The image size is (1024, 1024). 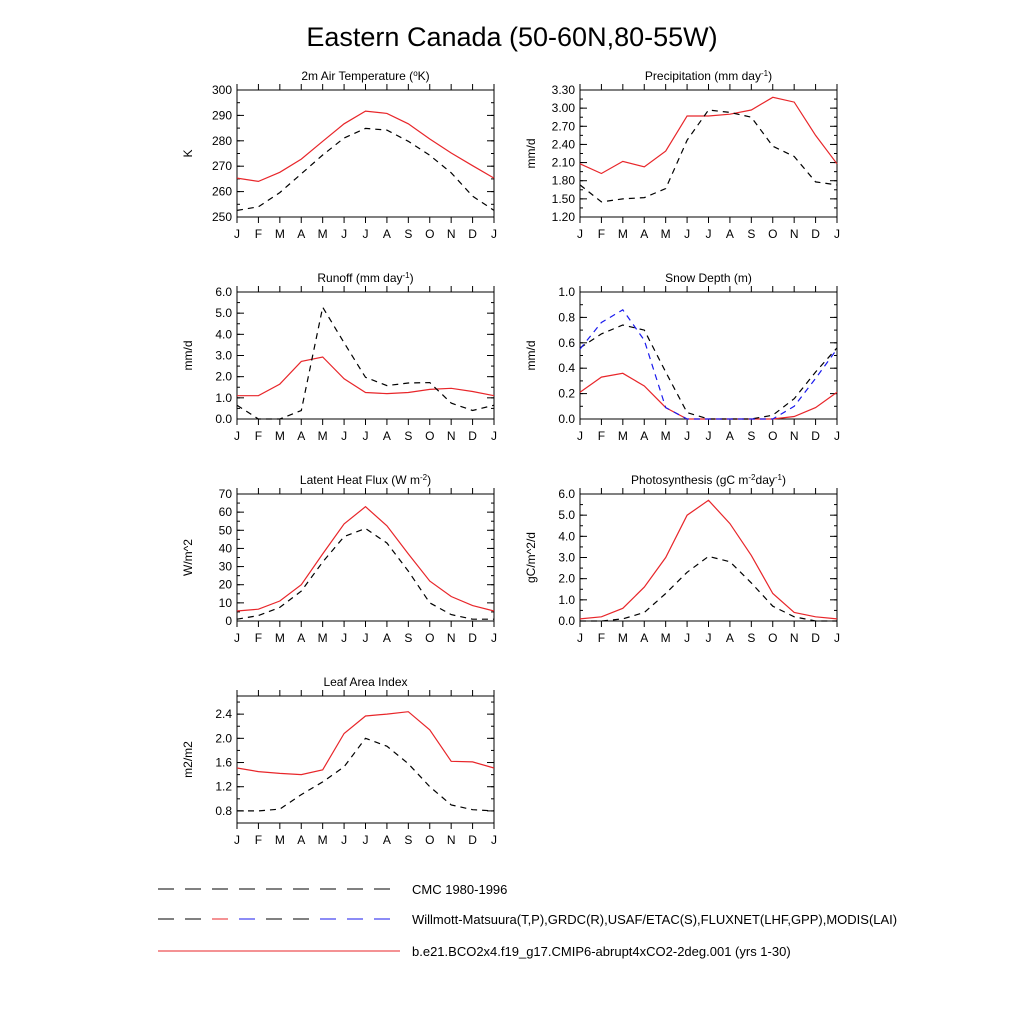 I want to click on y-tick-label: 3.30, so click(x=564, y=90).